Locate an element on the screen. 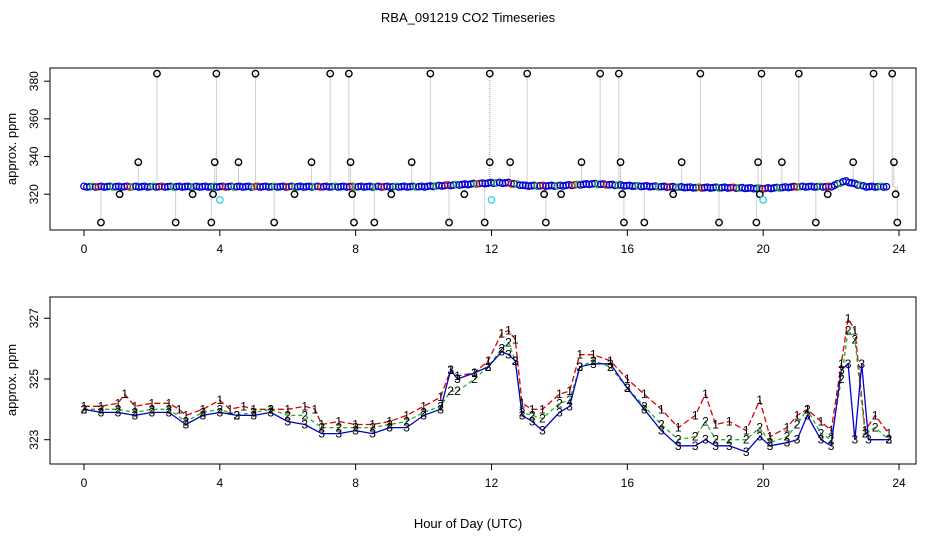  baseline-point is located at coordinates (886, 186).